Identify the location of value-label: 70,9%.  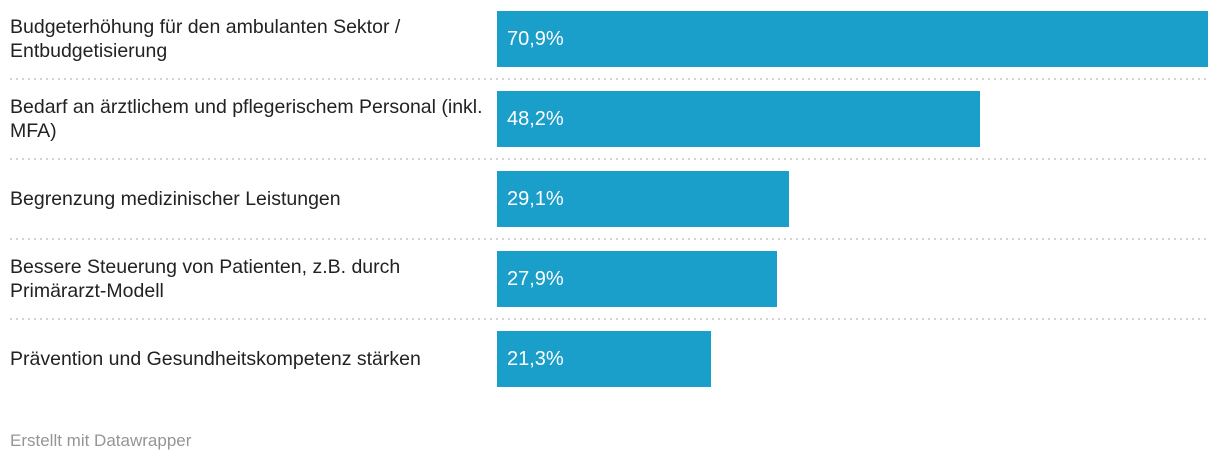
(535, 38).